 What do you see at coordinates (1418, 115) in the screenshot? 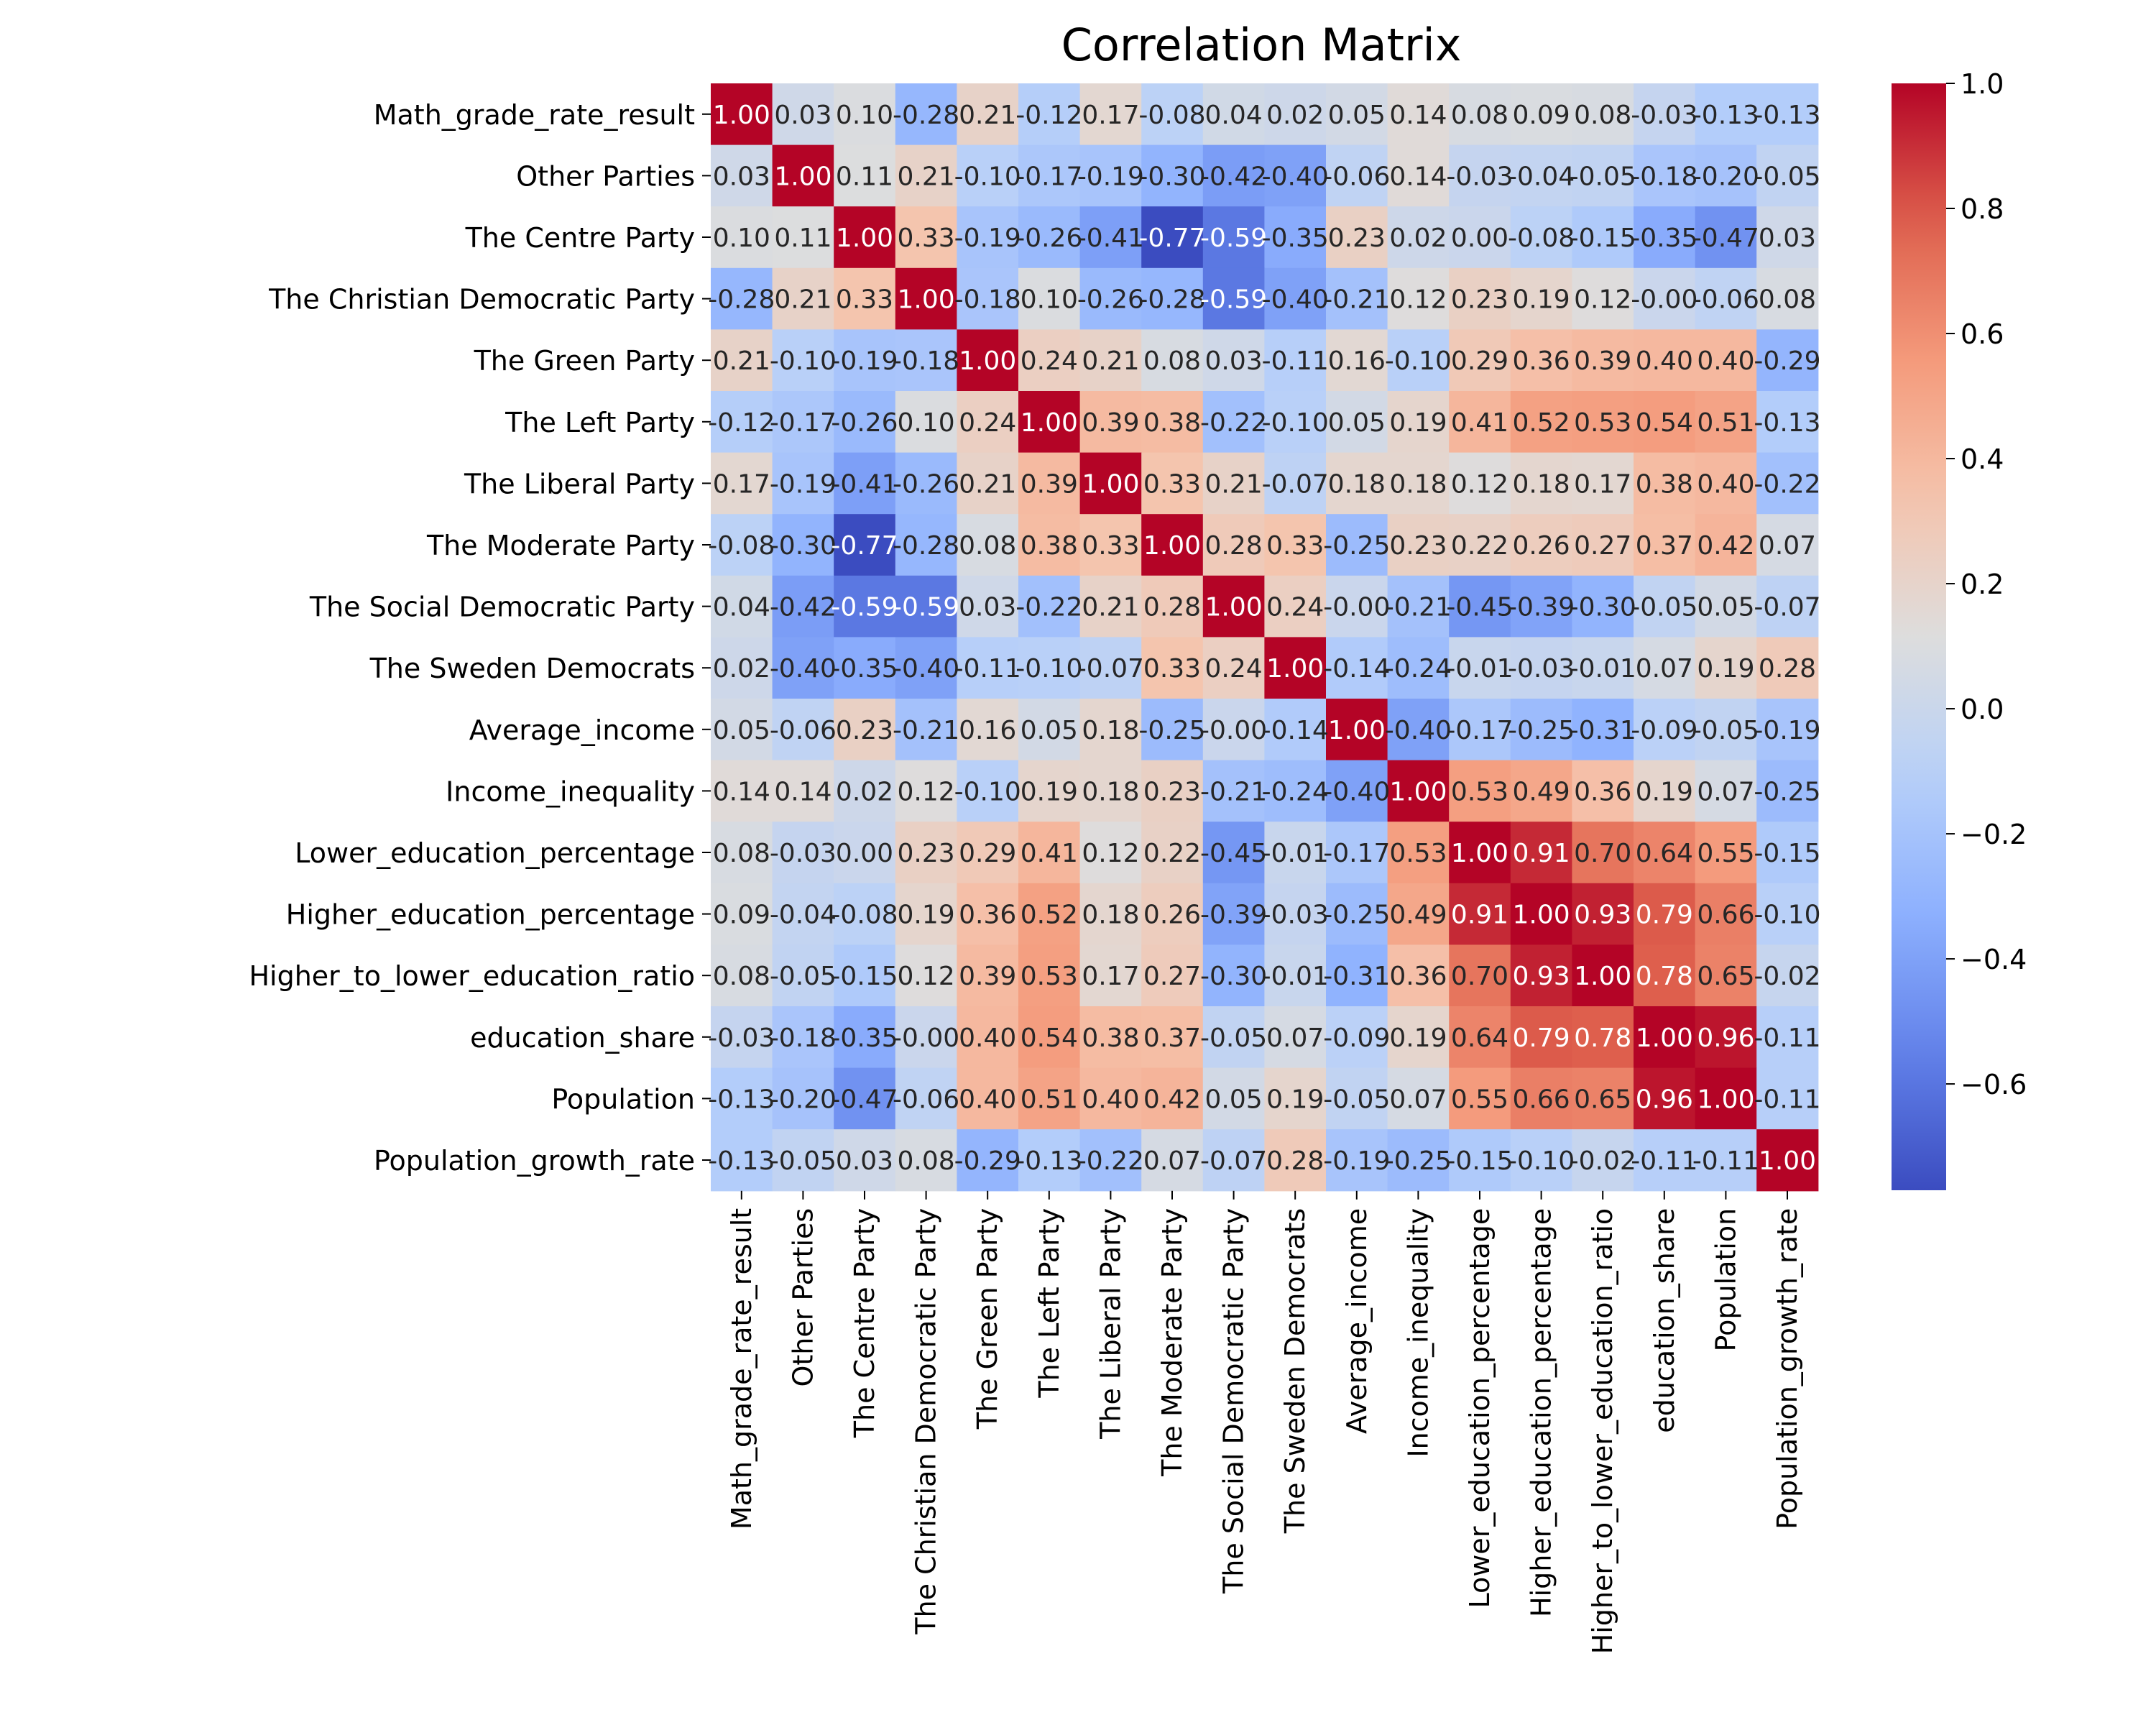
I see `cell-value-label: 0.14` at bounding box center [1418, 115].